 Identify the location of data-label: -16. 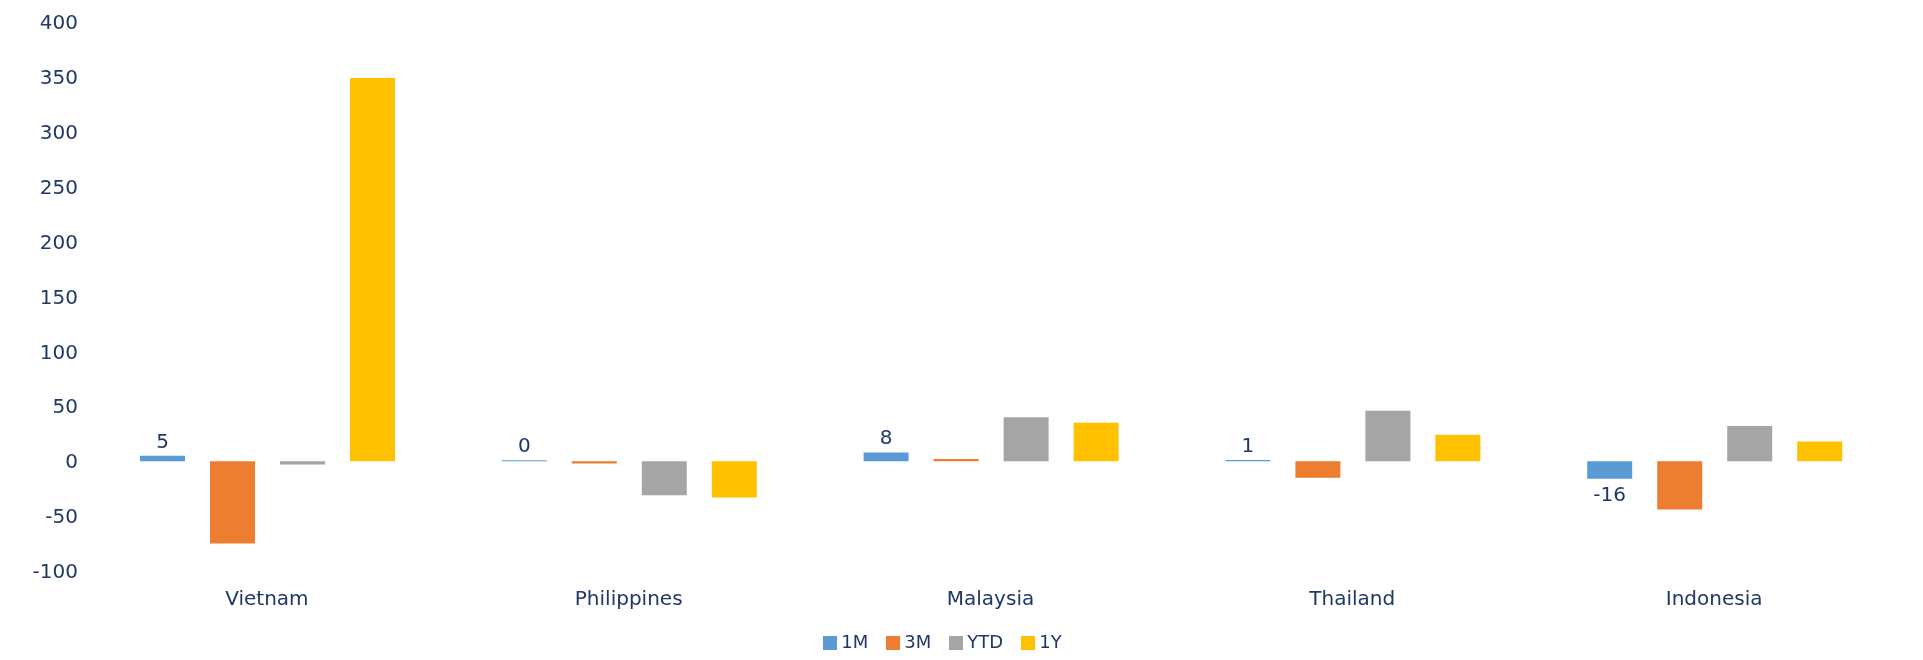
(1610, 493).